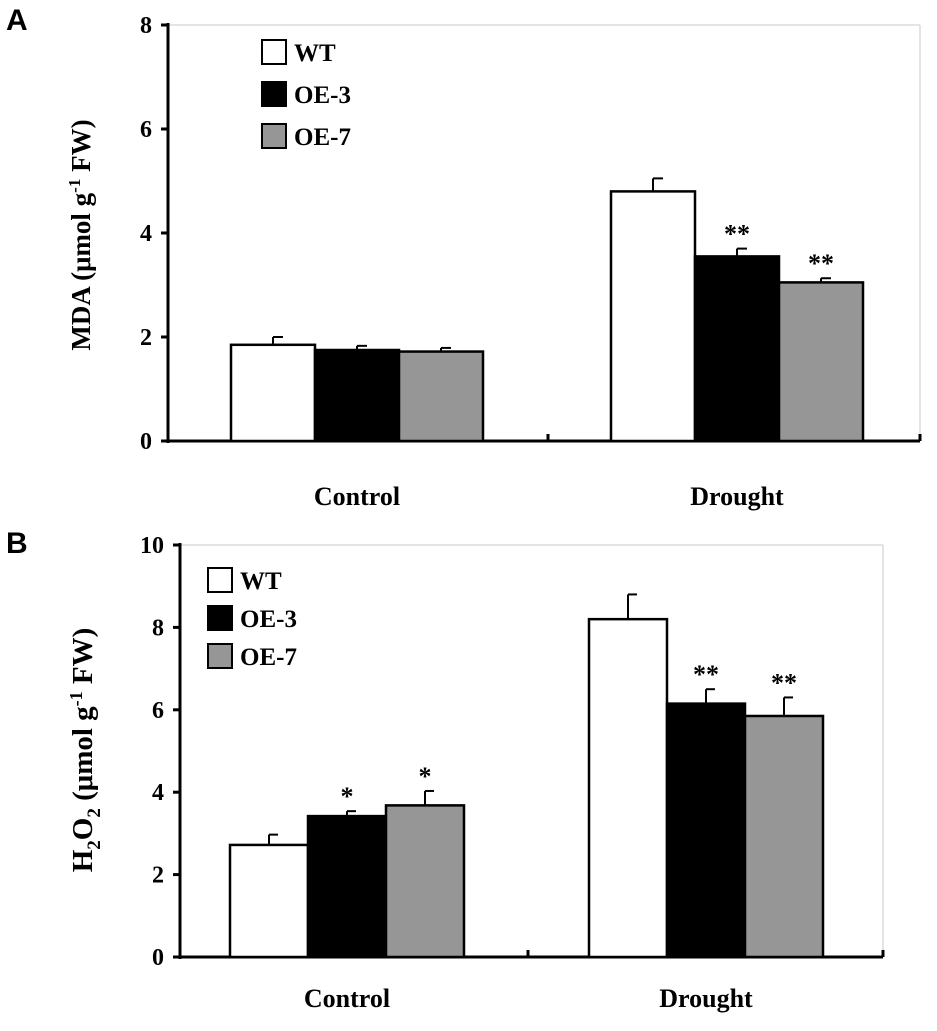 Image resolution: width=937 pixels, height=1031 pixels. What do you see at coordinates (261, 581) in the screenshot?
I see `panel-b-legend-label: WT` at bounding box center [261, 581].